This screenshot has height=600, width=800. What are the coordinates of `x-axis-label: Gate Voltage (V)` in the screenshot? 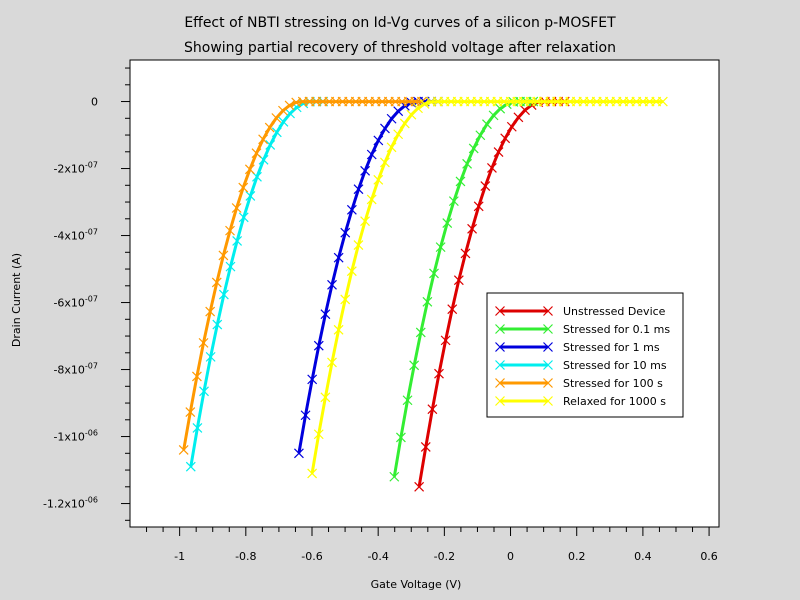 It's located at (416, 584).